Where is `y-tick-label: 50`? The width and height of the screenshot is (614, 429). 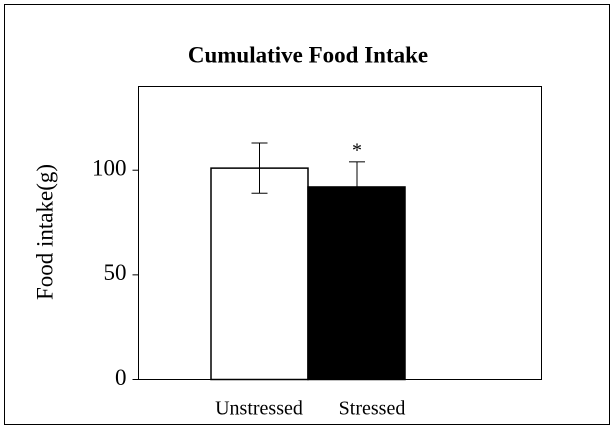
y-tick-label: 50 is located at coordinates (115, 272).